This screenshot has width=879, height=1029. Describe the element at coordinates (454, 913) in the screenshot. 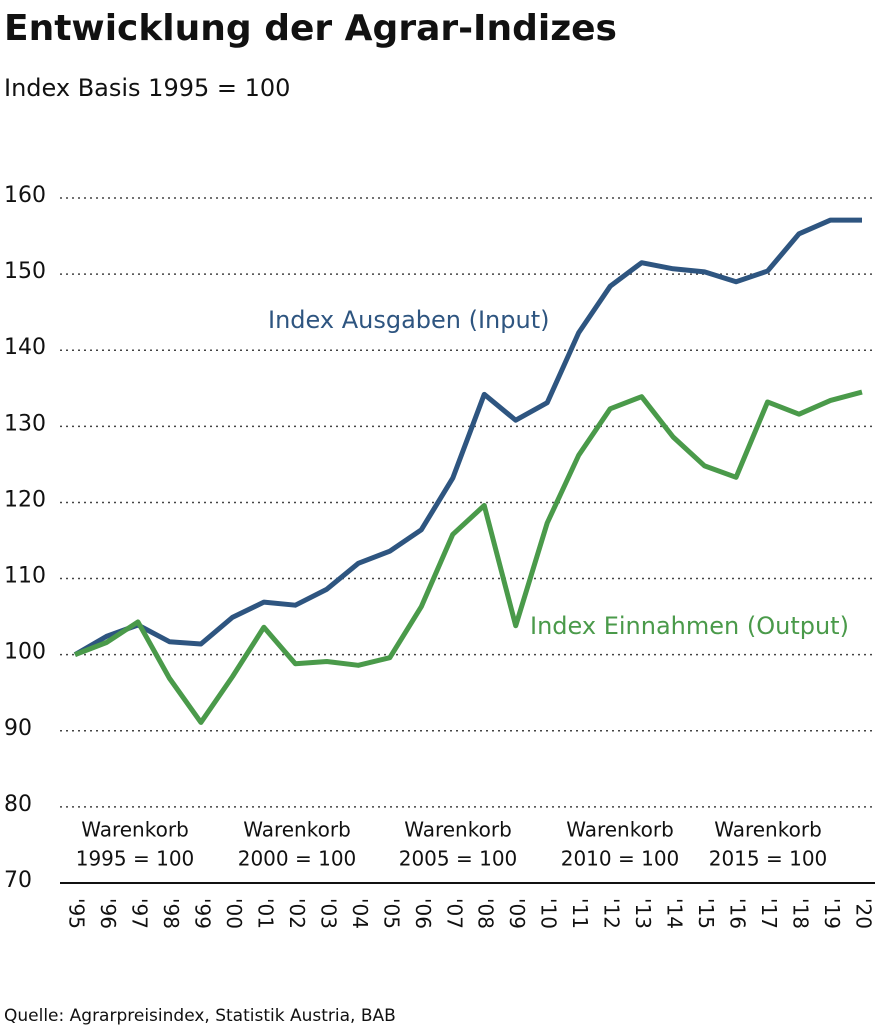

I see `x-tick-label: '07` at that location.